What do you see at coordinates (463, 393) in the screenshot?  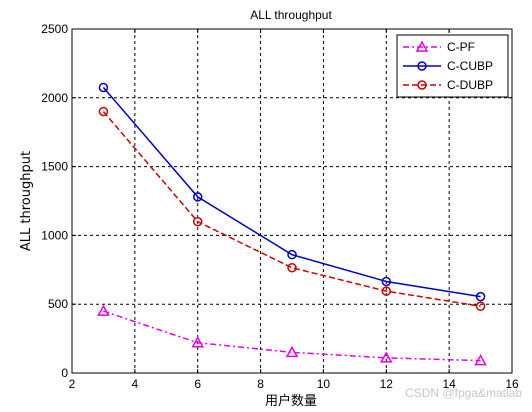 I see `watermark: CSDN @fpga&matlab` at bounding box center [463, 393].